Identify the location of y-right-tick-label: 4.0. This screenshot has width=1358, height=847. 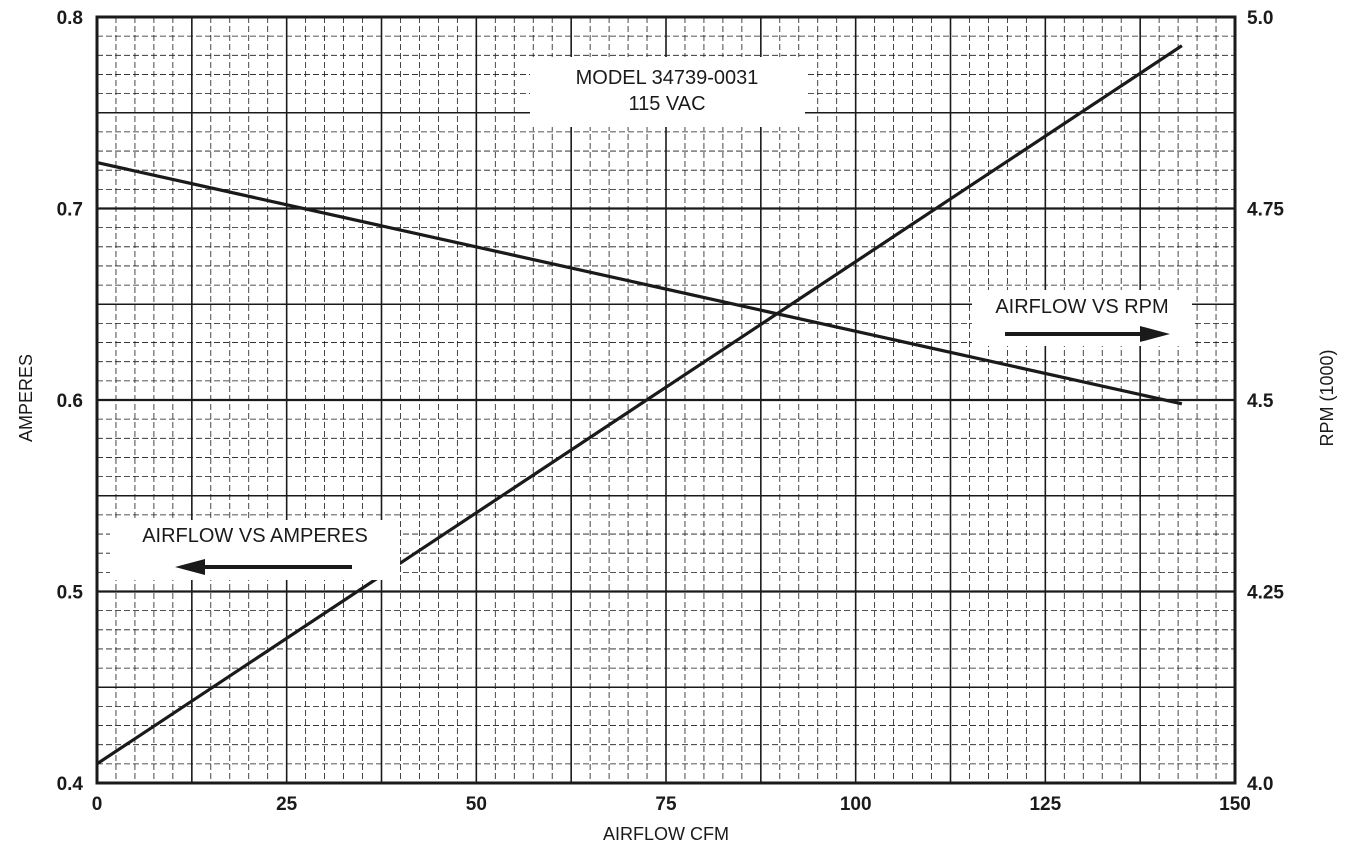
(1260, 784).